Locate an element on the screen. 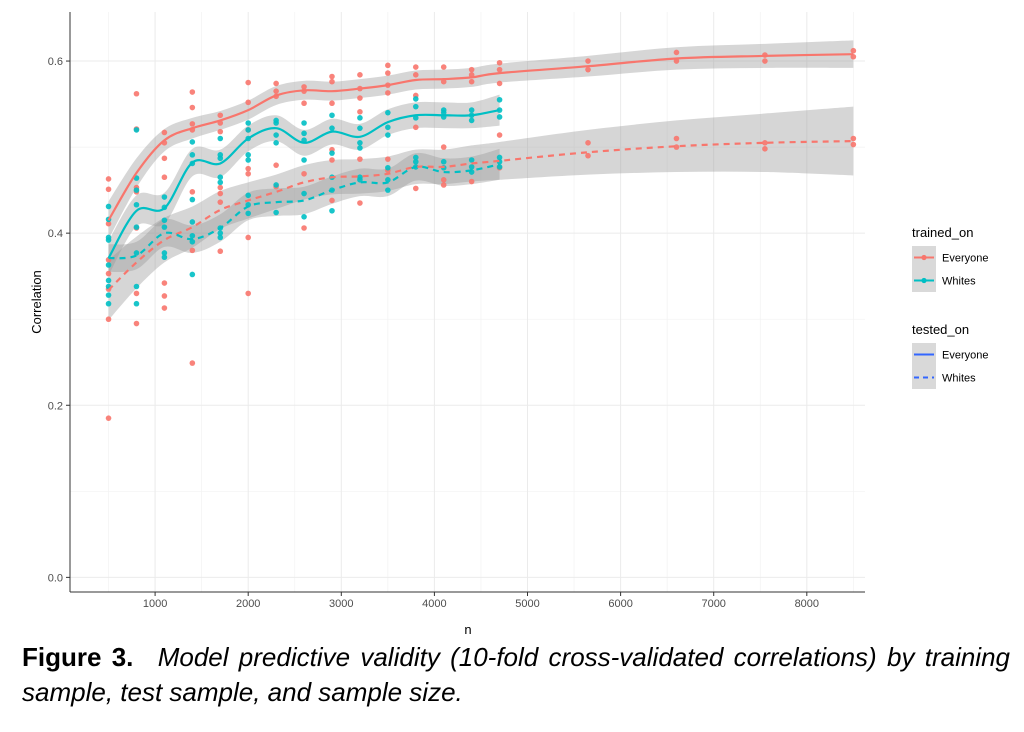 This screenshot has width=1024, height=732. confidence-ribbon is located at coordinates (304, 210).